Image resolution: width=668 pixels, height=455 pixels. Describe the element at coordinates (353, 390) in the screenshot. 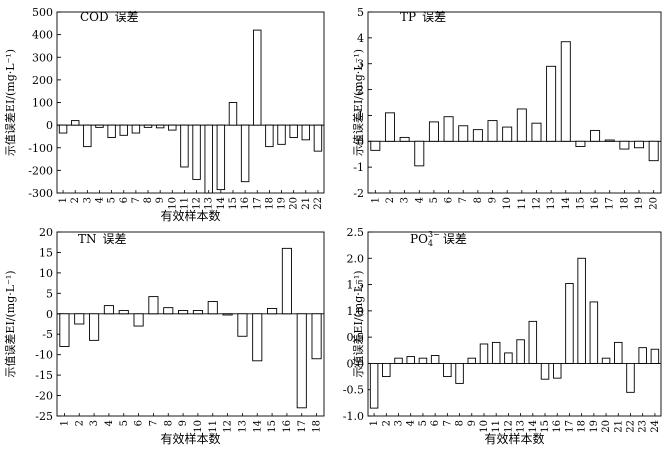

I see `y-tick-label: -0.5` at that location.